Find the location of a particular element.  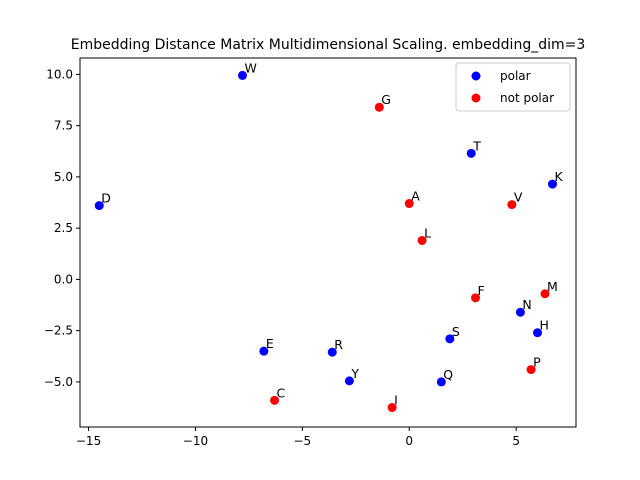

y-tick-label: 5.0 is located at coordinates (63, 177).